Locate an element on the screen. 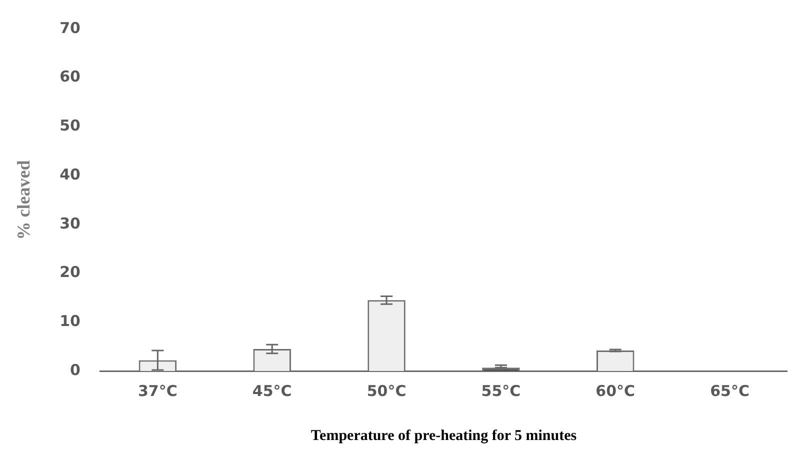 The width and height of the screenshot is (797, 454). y-tick-label: 10 is located at coordinates (70, 321).